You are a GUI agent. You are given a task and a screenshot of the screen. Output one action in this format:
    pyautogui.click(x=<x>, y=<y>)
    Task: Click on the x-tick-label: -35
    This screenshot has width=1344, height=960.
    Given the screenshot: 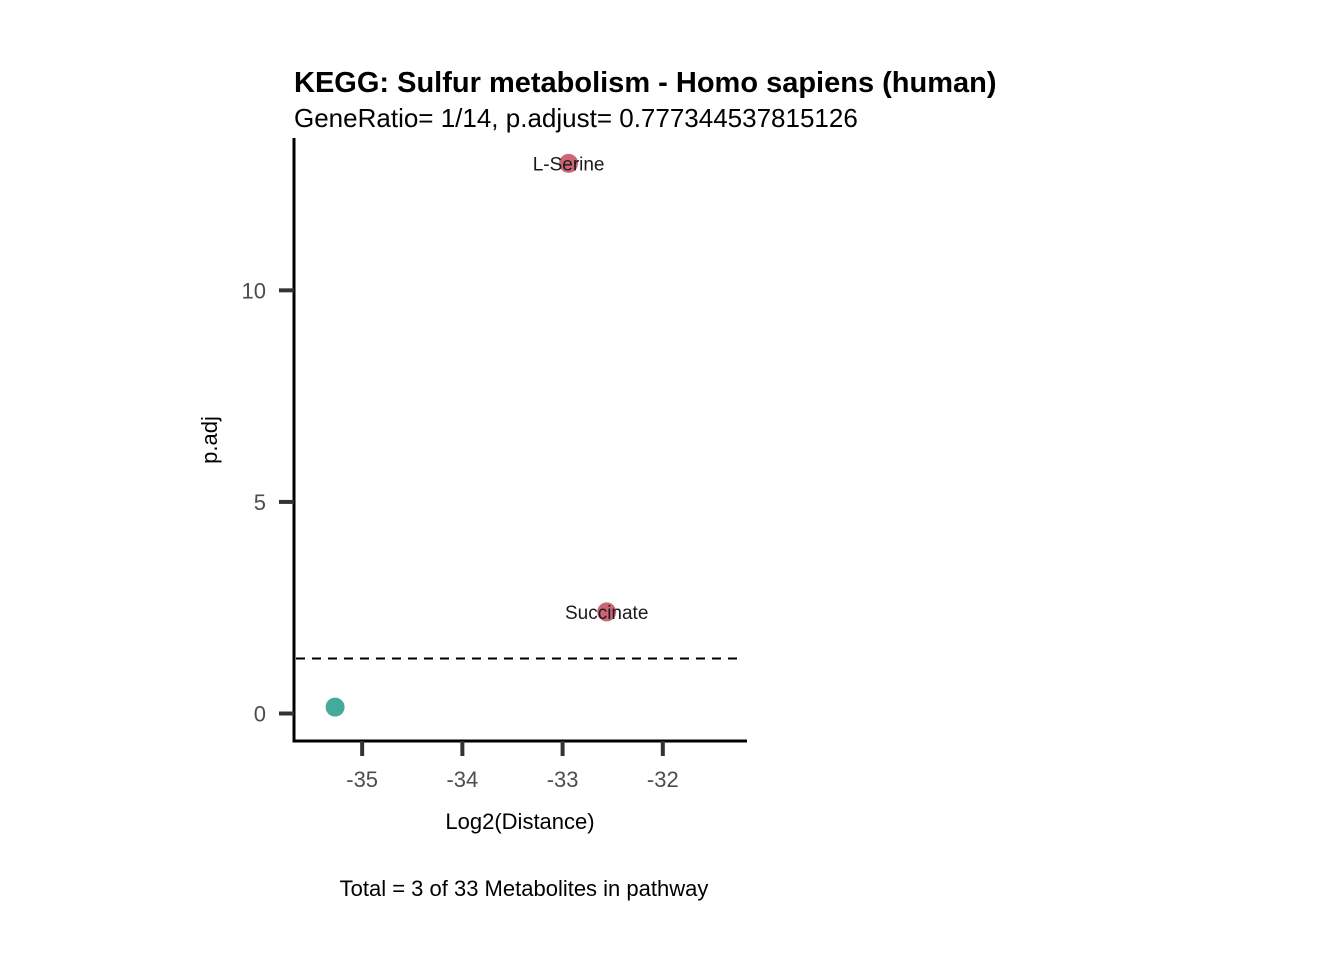 What is the action you would take?
    pyautogui.click(x=362, y=779)
    